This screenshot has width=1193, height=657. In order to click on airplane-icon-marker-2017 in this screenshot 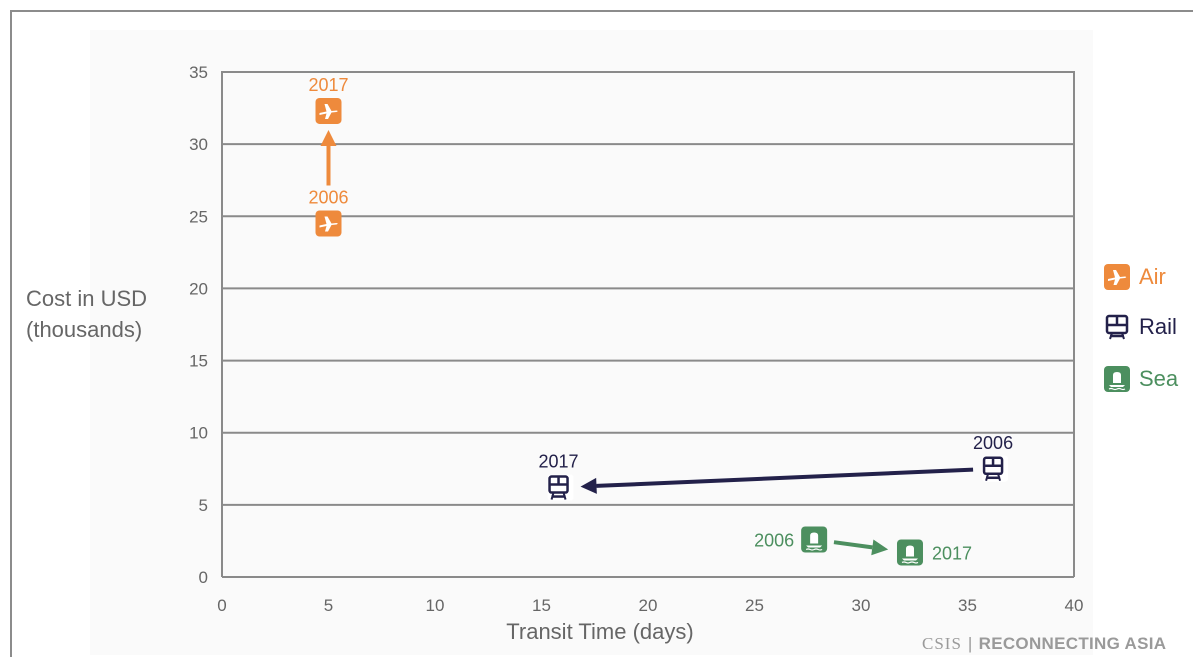, I will do `click(328, 110)`.